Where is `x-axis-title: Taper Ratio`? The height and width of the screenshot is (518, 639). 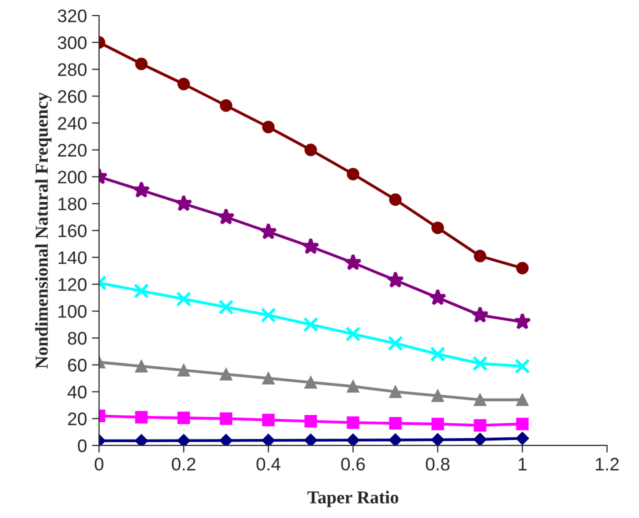
x-axis-title: Taper Ratio is located at coordinates (352, 499).